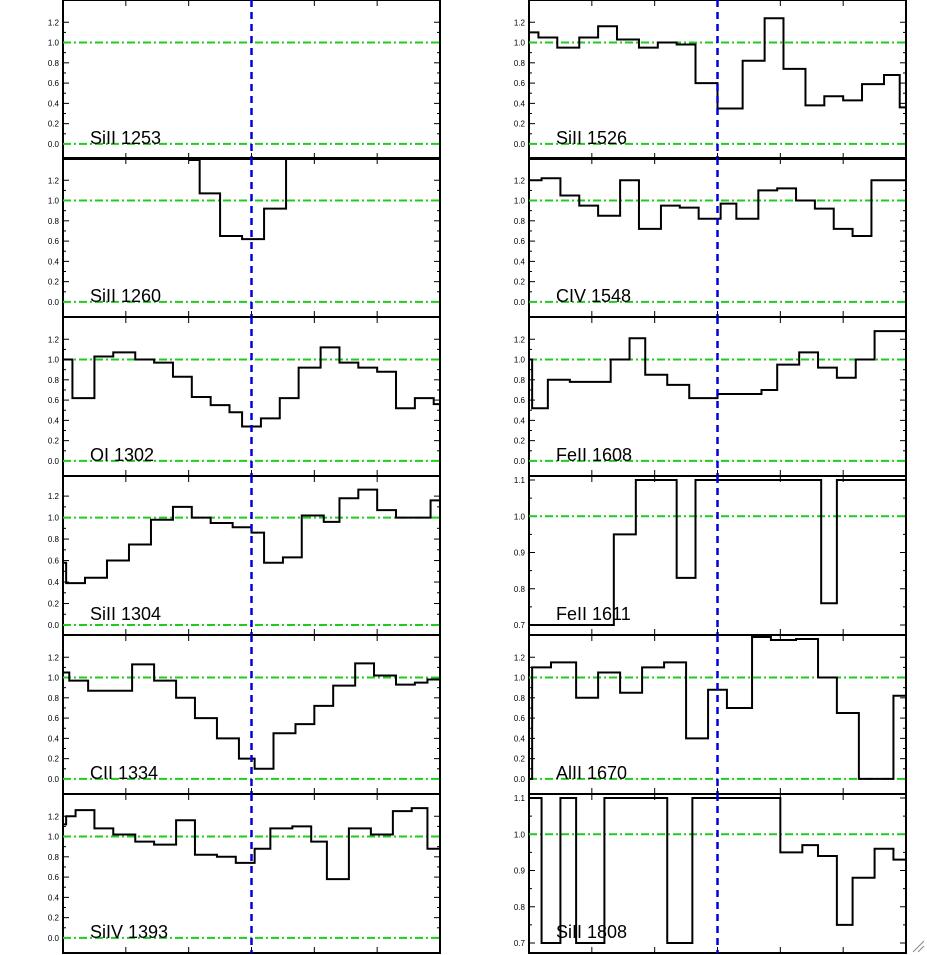  Describe the element at coordinates (594, 455) in the screenshot. I see `transition-label: FeII 1608` at that location.